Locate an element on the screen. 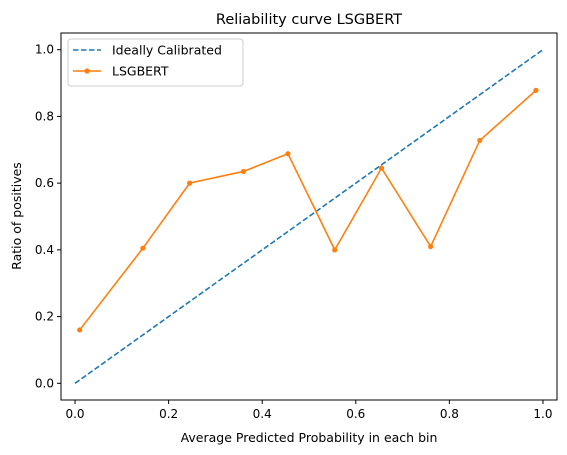  legend-label-lsgbert: LSGBERT is located at coordinates (140, 71).